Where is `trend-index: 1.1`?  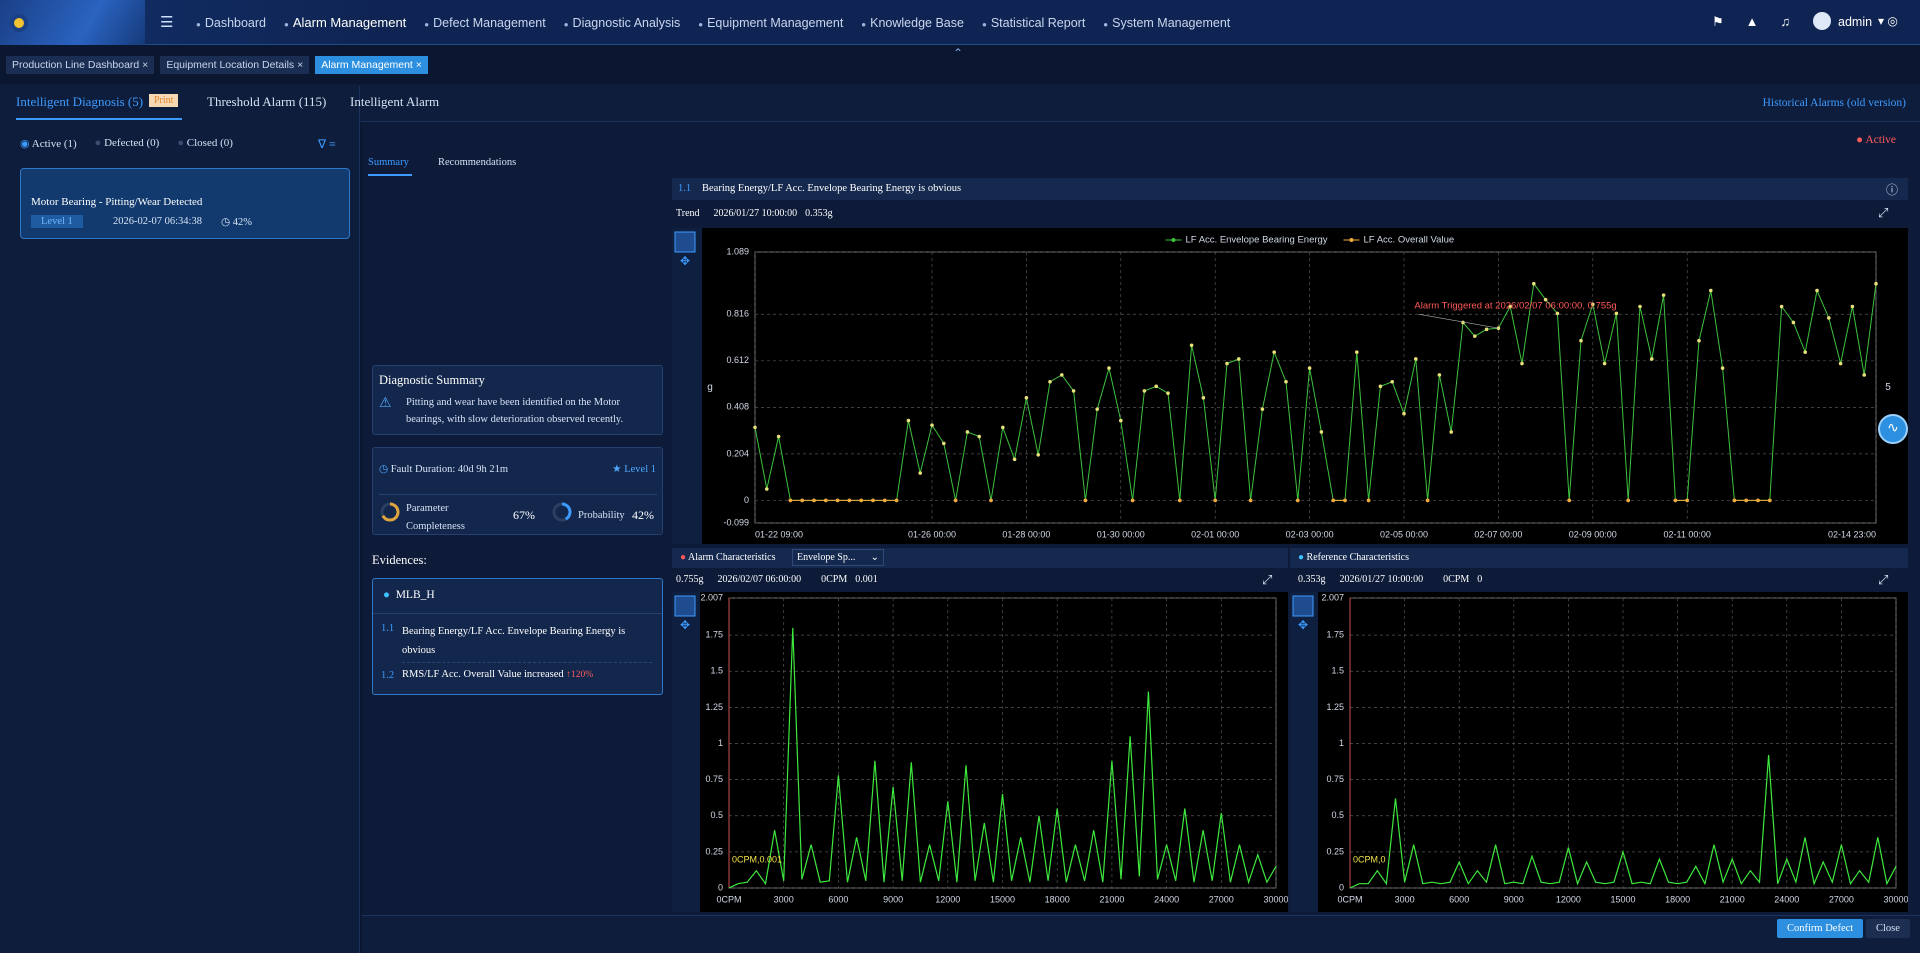
trend-index: 1.1 is located at coordinates (684, 188).